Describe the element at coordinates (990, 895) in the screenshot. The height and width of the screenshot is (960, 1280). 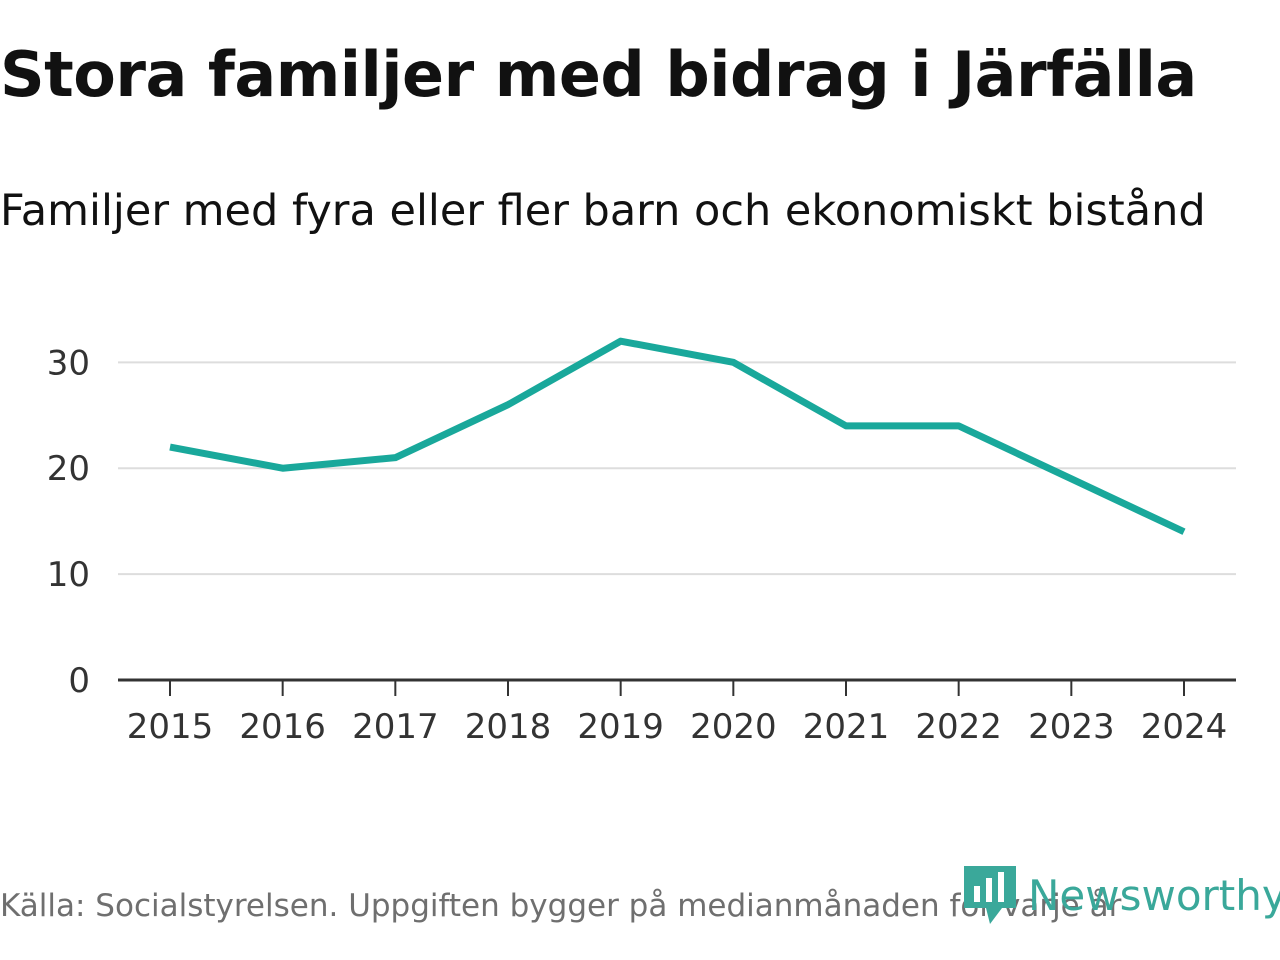
I see `newsworthy-logo-icon` at that location.